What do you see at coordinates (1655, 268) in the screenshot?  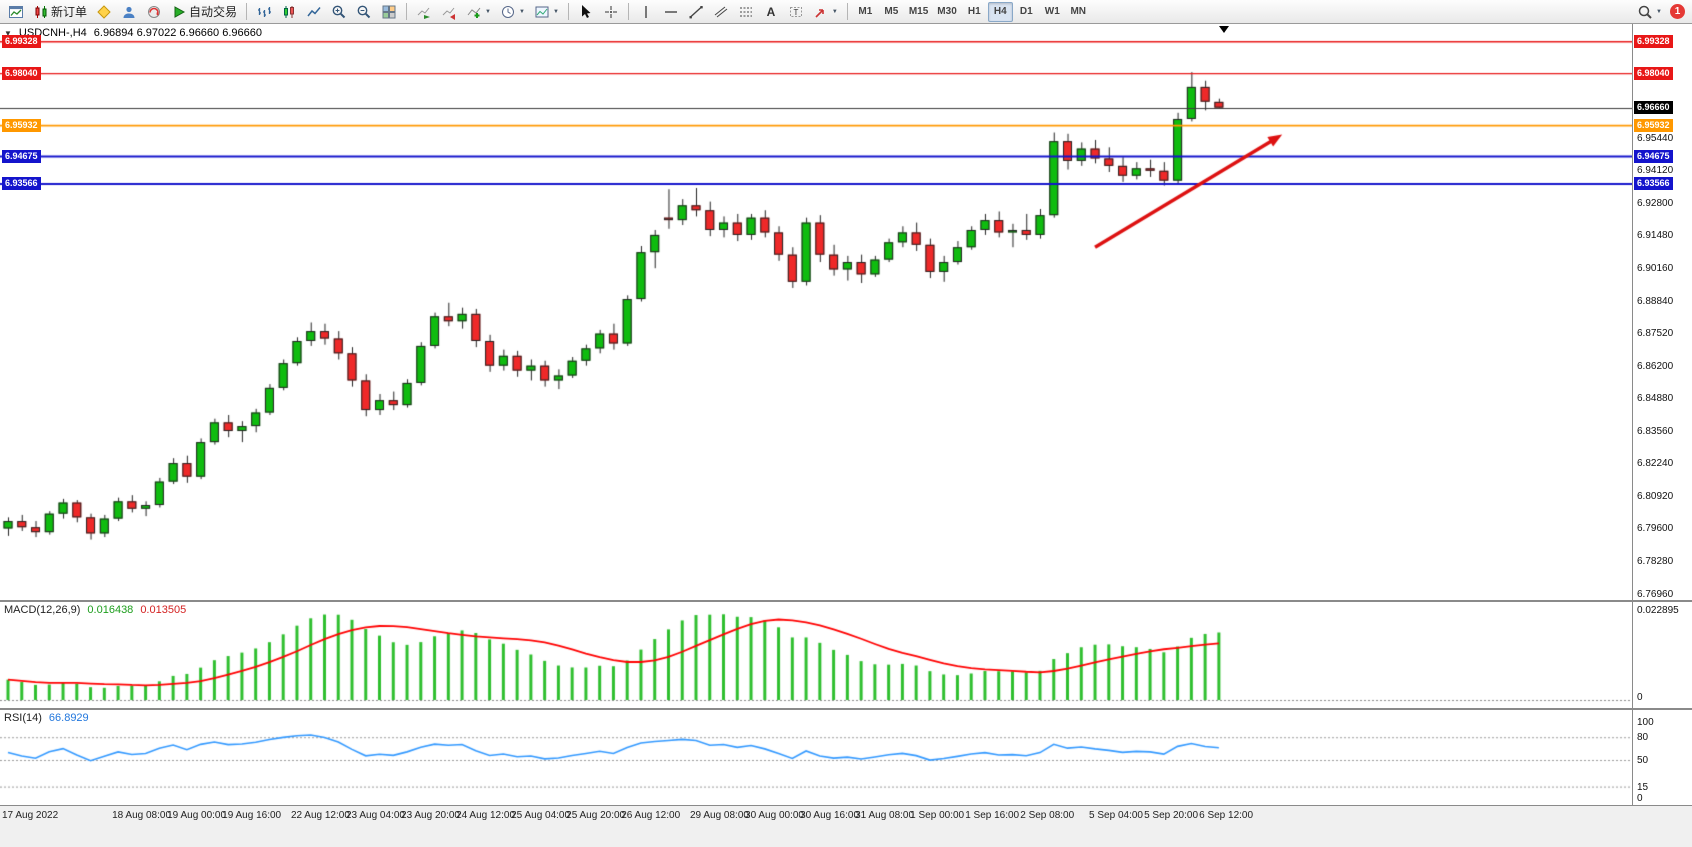 I see `price-tick: 6.90160` at bounding box center [1655, 268].